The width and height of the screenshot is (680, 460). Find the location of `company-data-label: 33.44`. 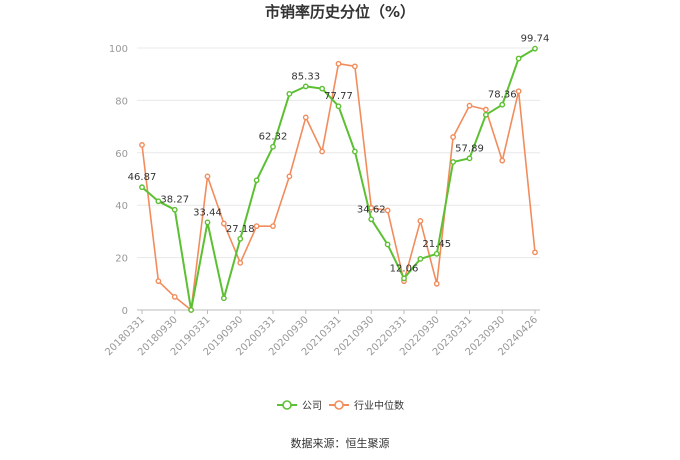

company-data-label: 33.44 is located at coordinates (207, 212).